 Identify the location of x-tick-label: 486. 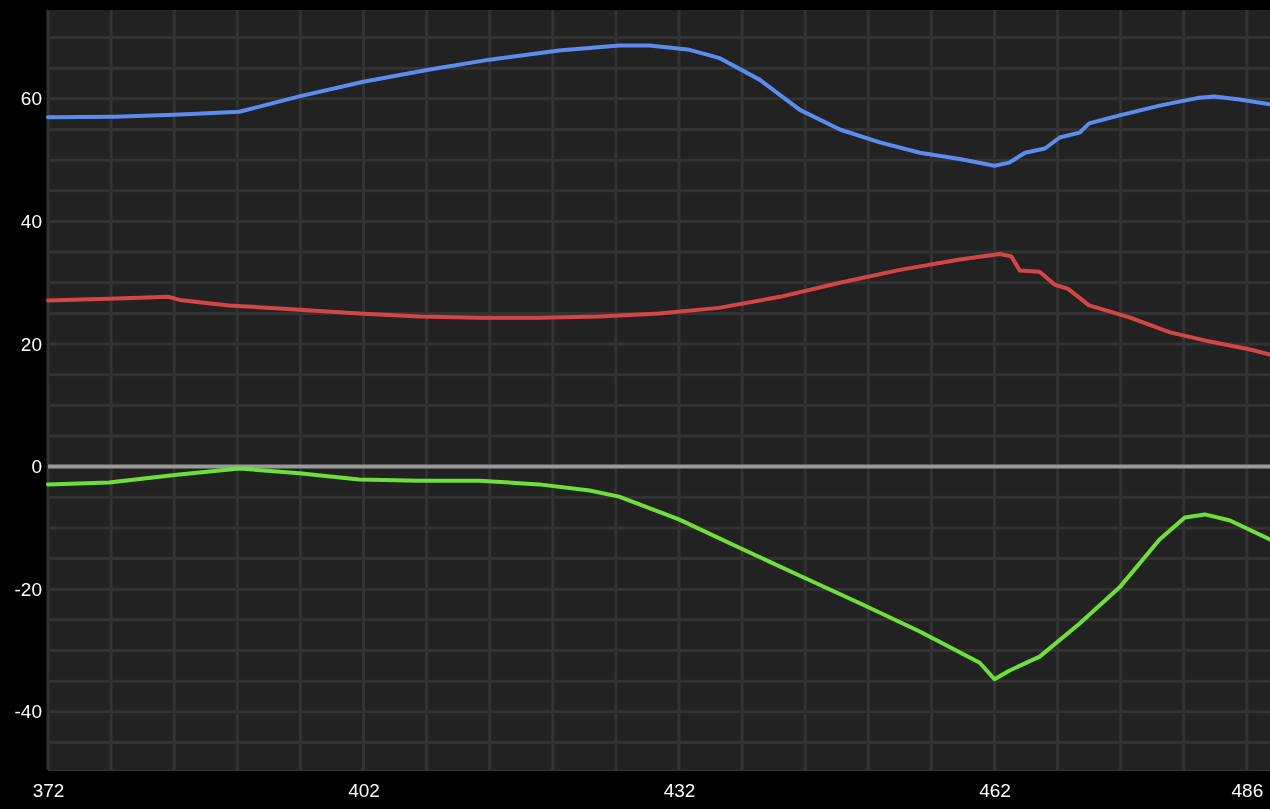
(1247, 791).